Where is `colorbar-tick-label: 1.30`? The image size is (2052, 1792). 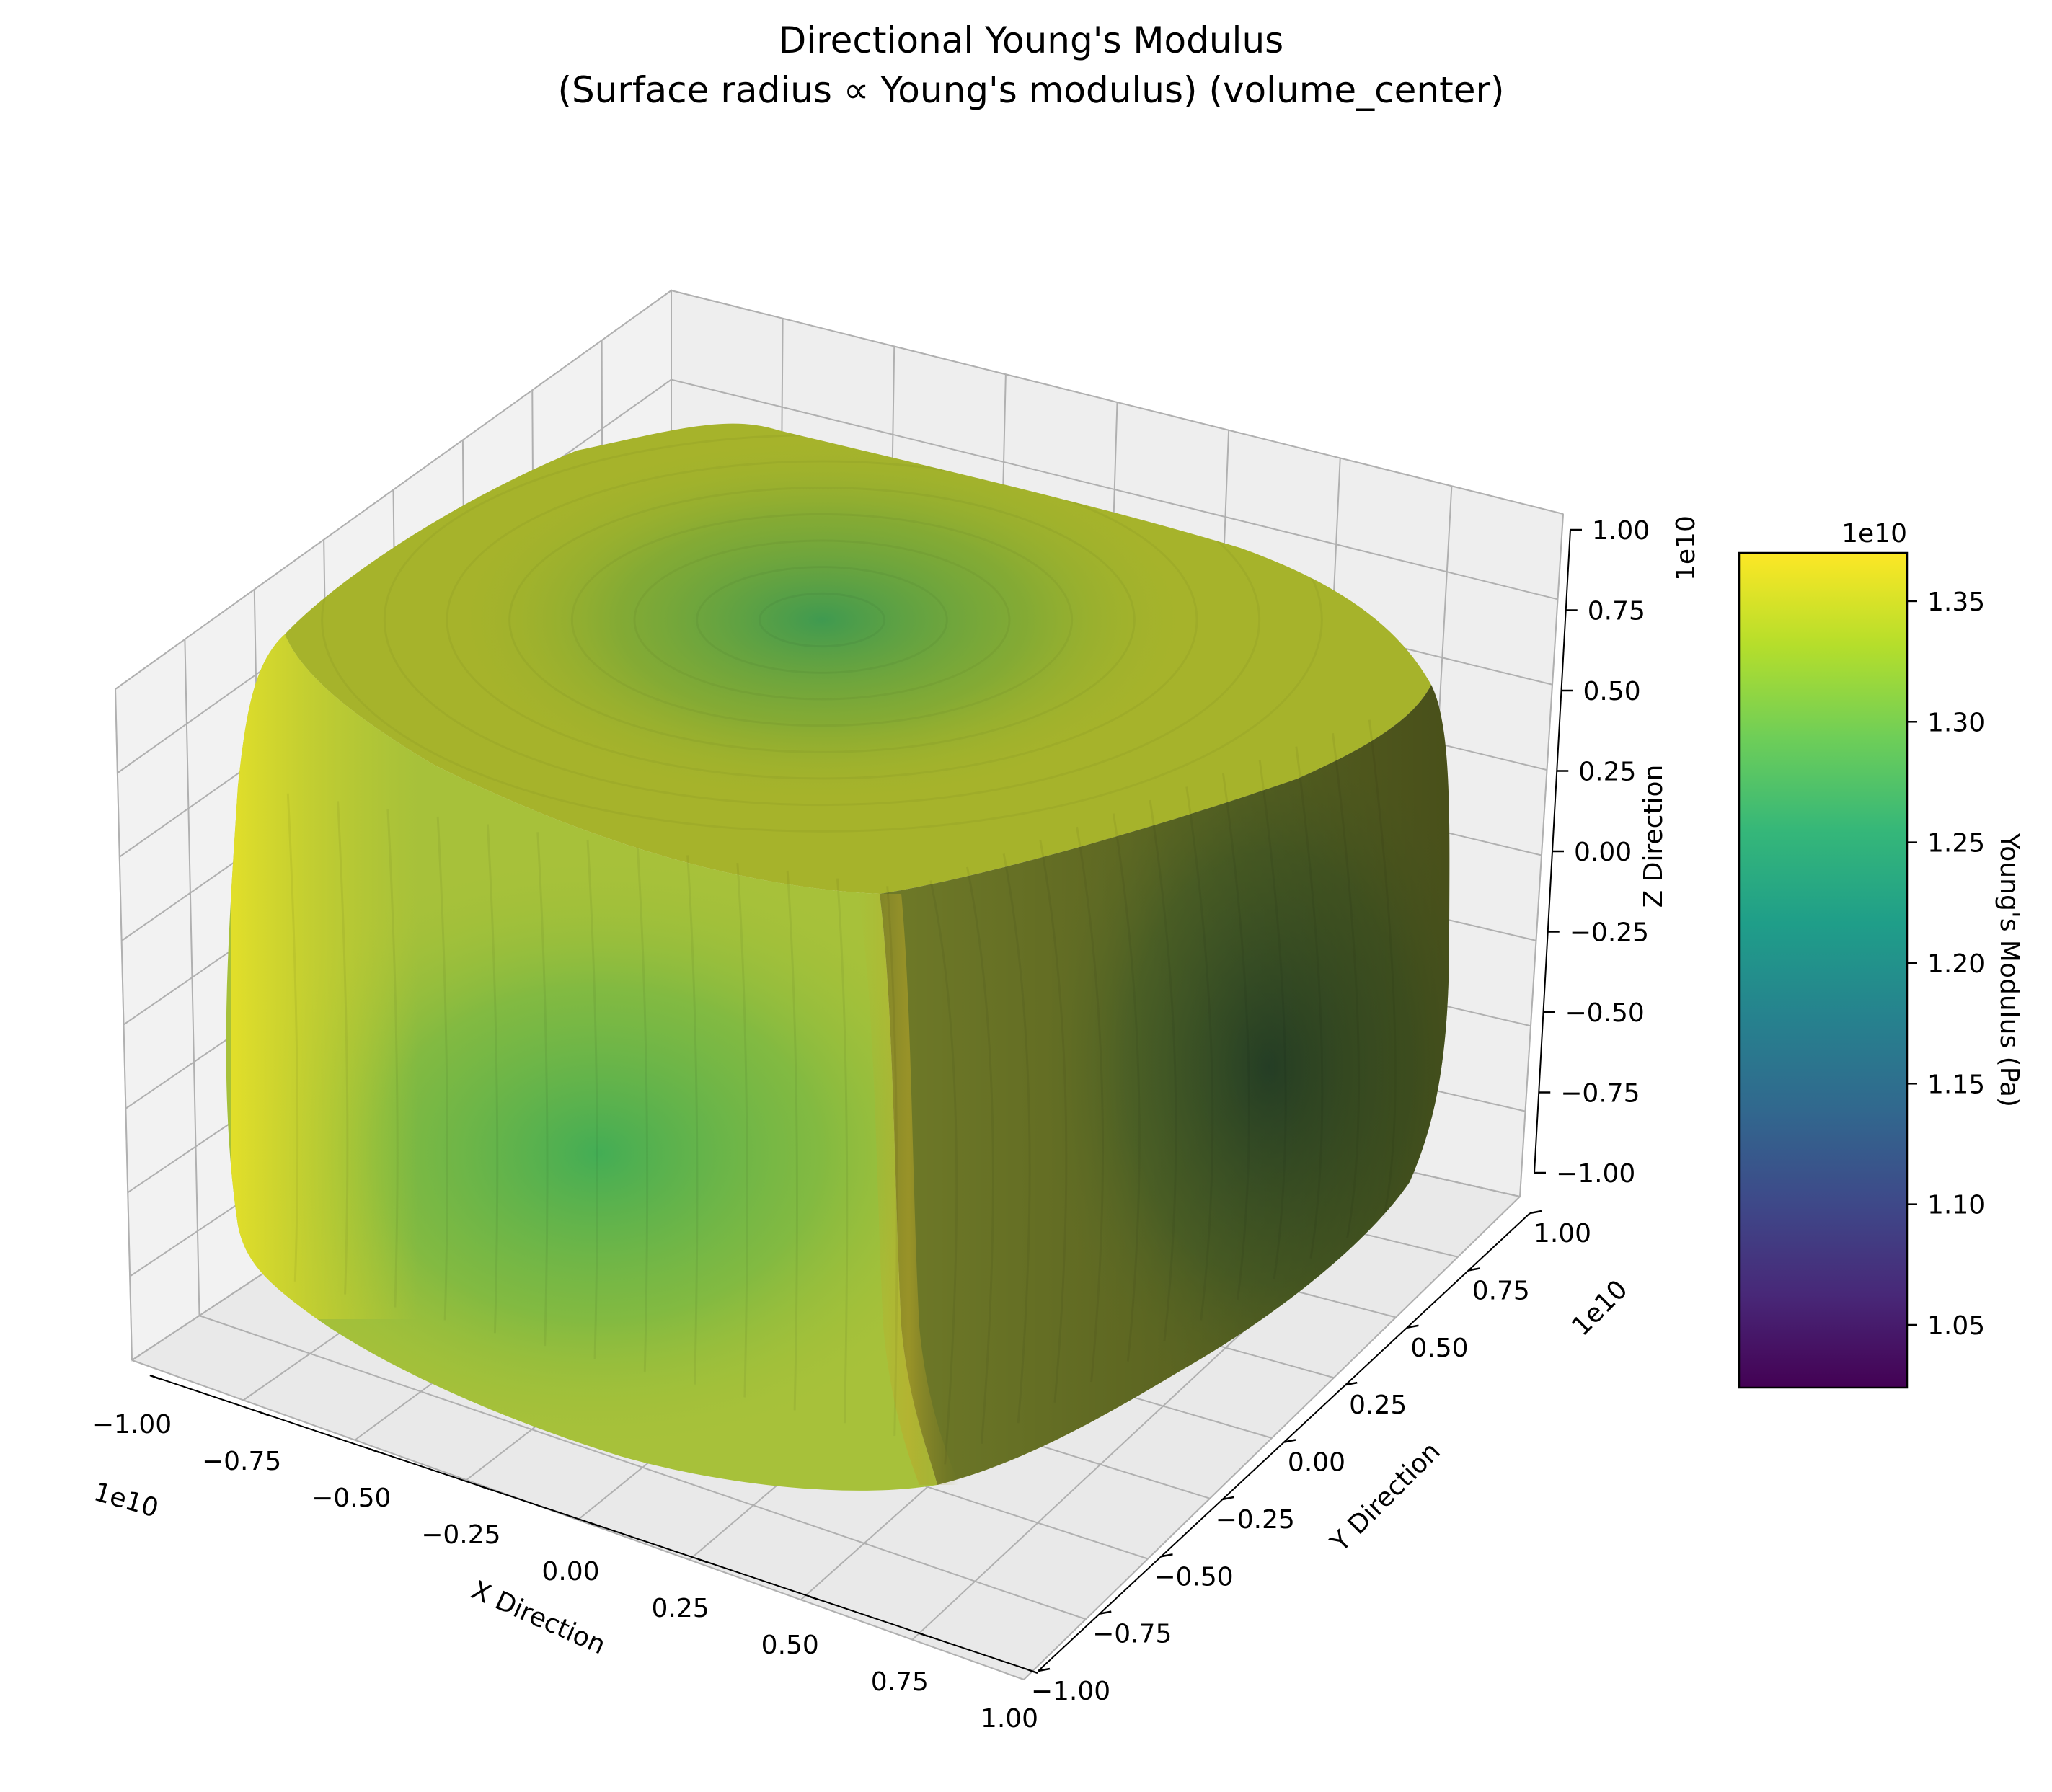
colorbar-tick-label: 1.30 is located at coordinates (1956, 722).